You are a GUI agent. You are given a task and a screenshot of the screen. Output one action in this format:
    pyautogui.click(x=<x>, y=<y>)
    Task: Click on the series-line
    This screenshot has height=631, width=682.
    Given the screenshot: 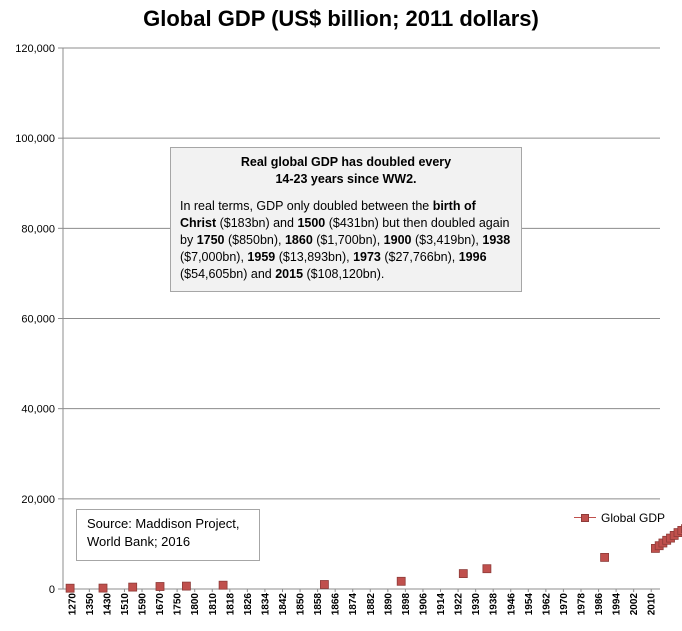 What is the action you would take?
    pyautogui.click(x=668, y=539)
    